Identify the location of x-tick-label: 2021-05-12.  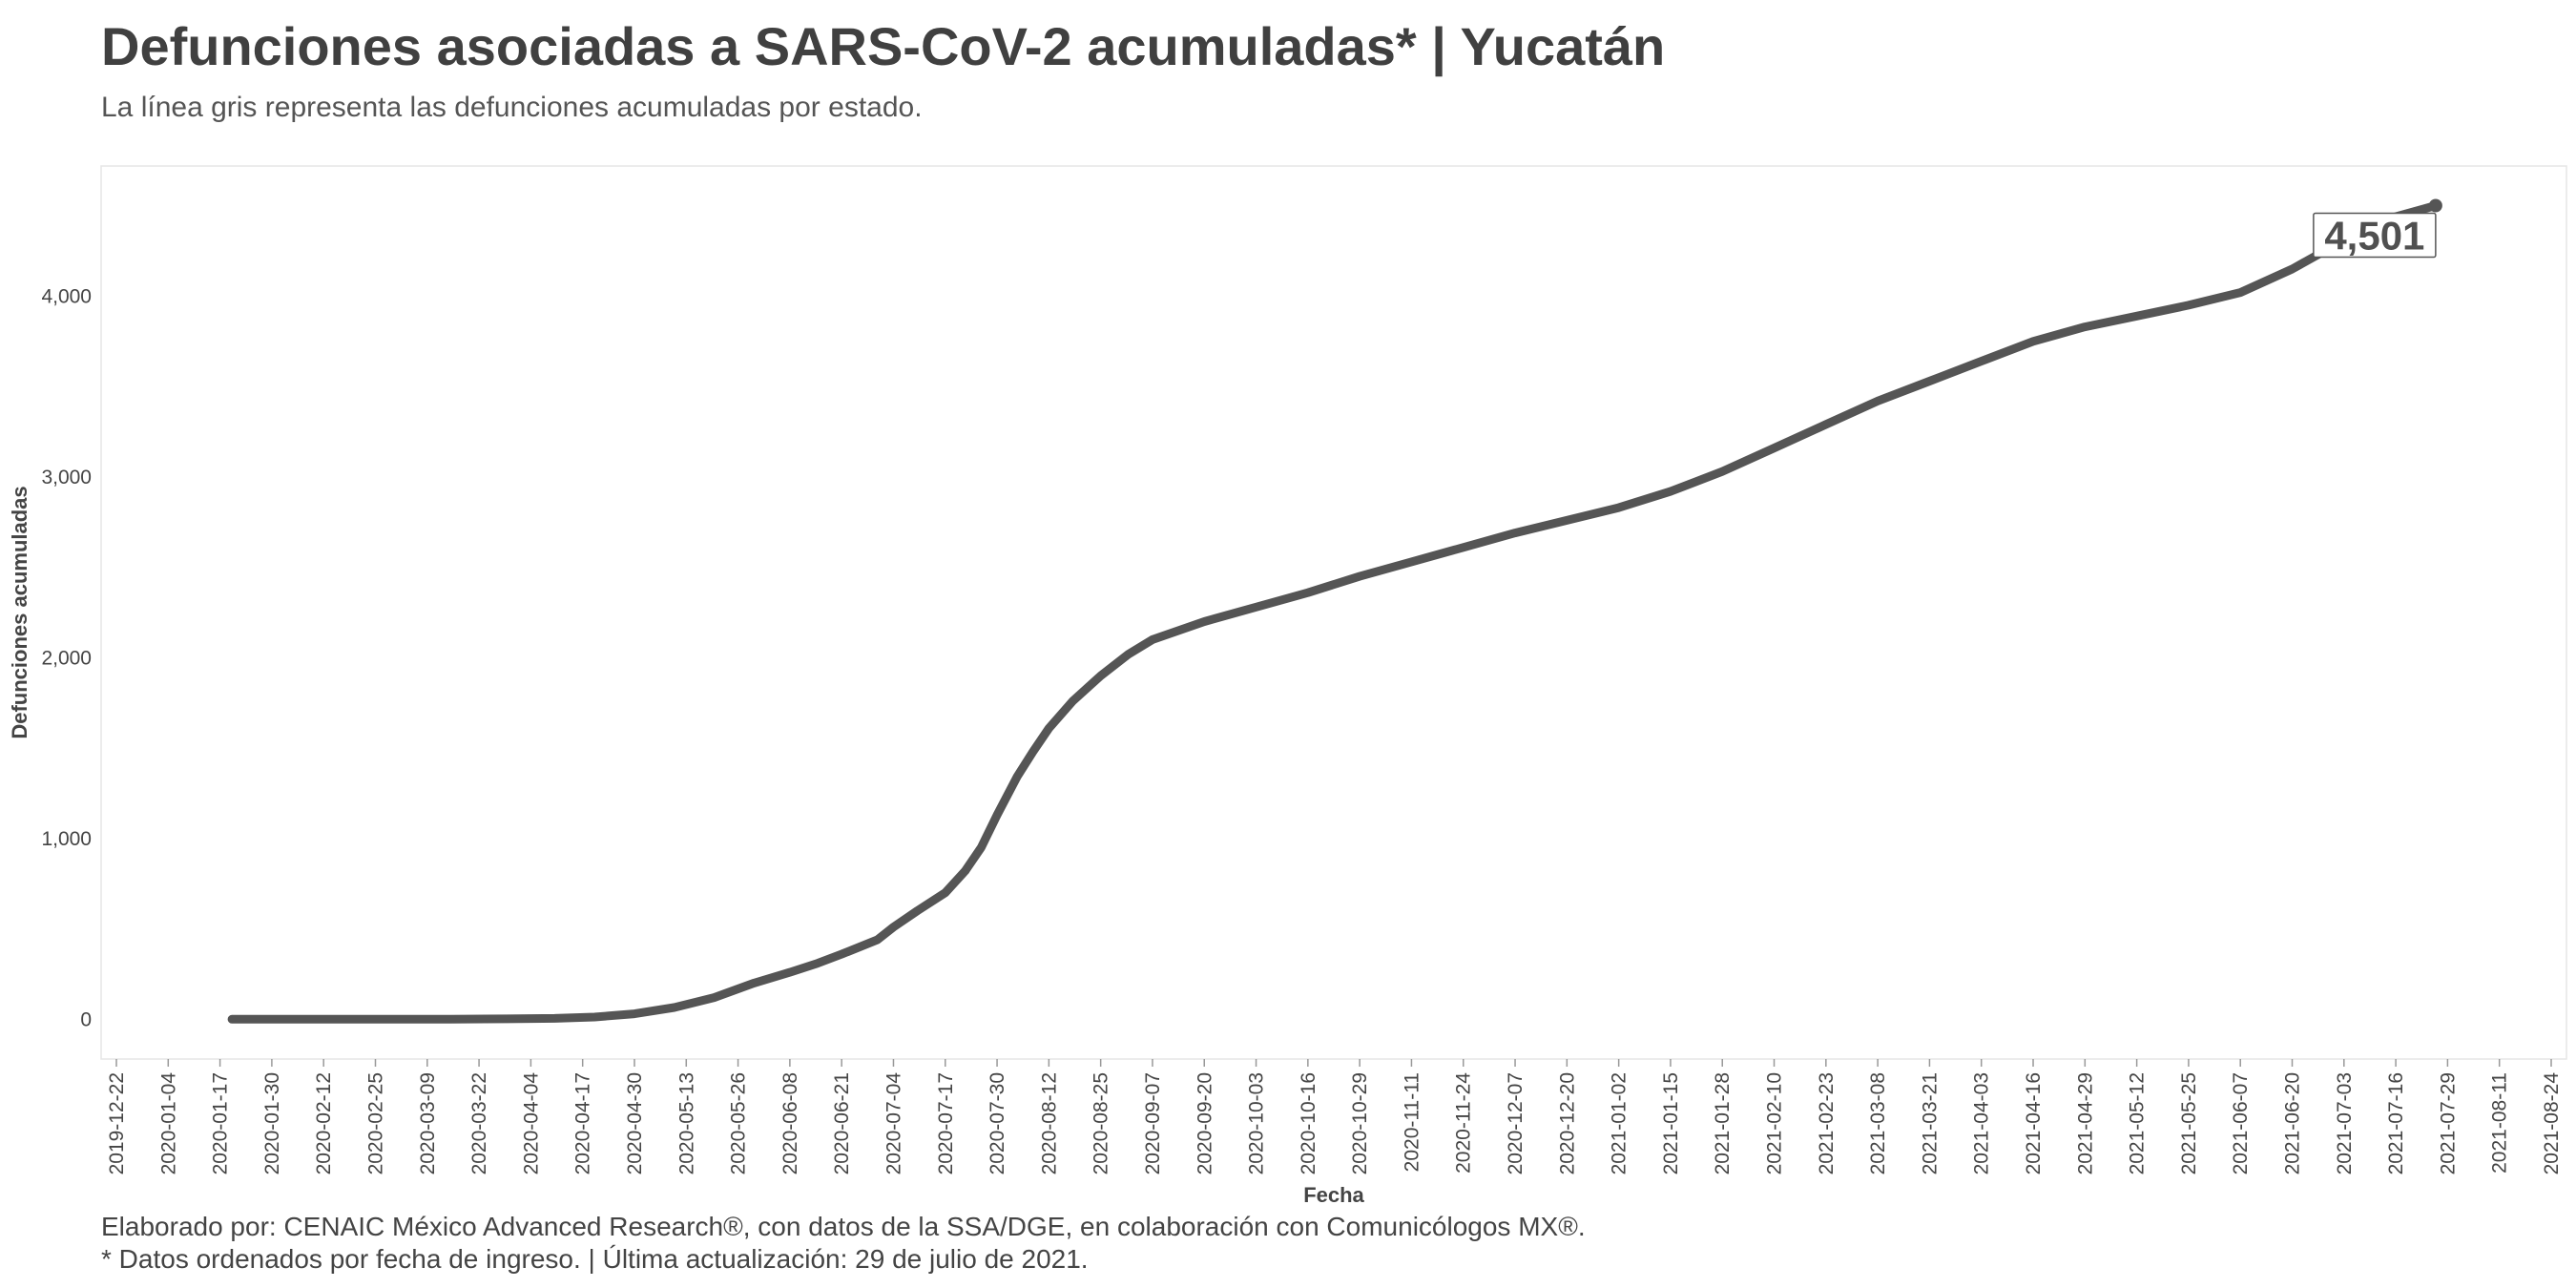
(2138, 1123).